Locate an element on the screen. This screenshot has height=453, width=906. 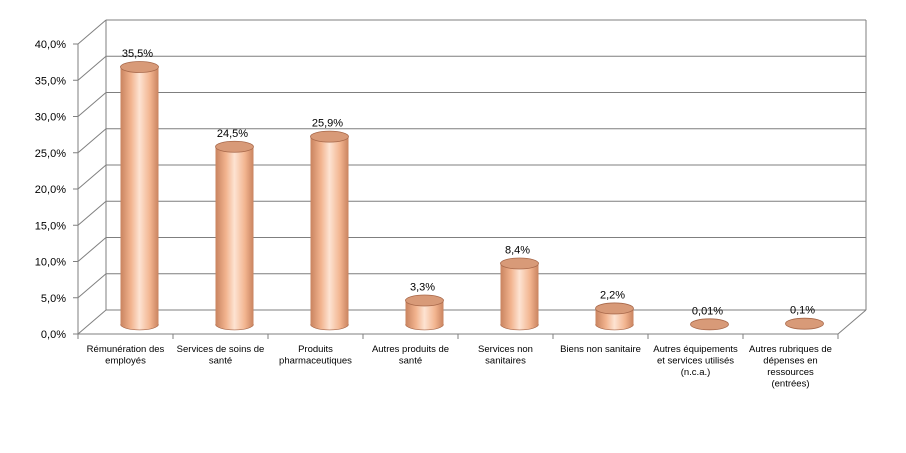
y-tick-label: 25,0% is located at coordinates (50, 154).